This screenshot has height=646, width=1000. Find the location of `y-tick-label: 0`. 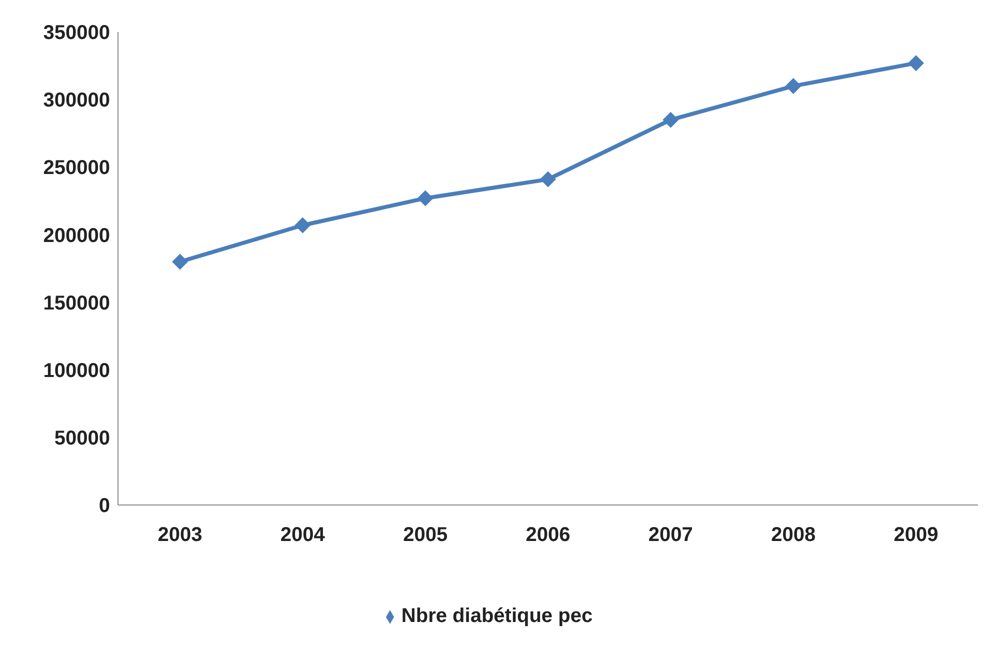

y-tick-label: 0 is located at coordinates (104, 506).